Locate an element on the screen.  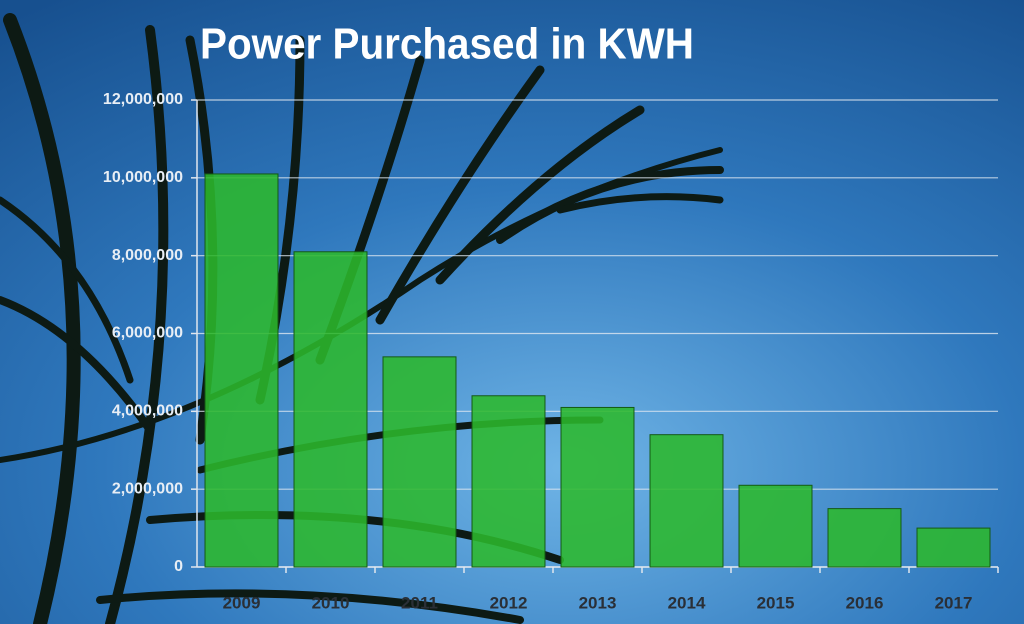
x-tick-label: 2016 is located at coordinates (865, 602).